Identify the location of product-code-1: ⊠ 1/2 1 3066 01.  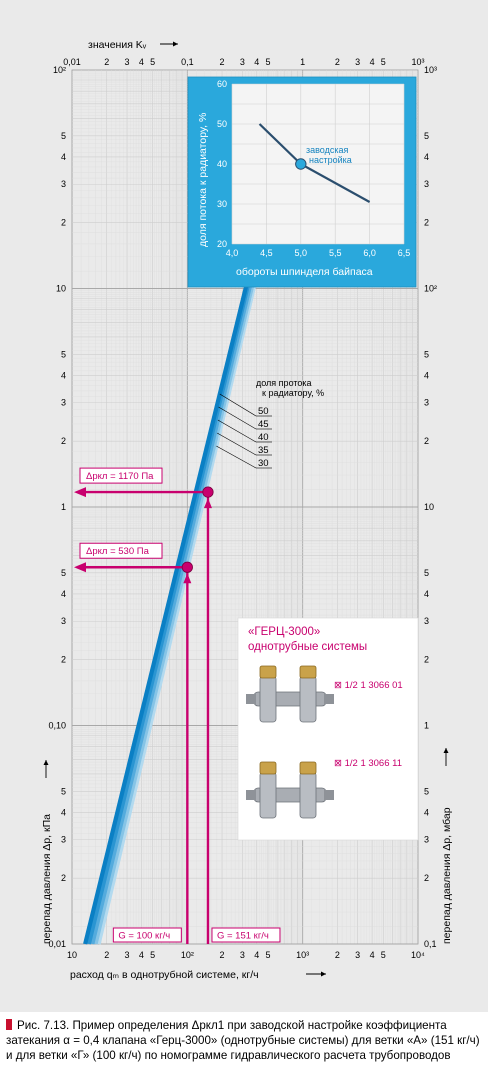
(368, 685).